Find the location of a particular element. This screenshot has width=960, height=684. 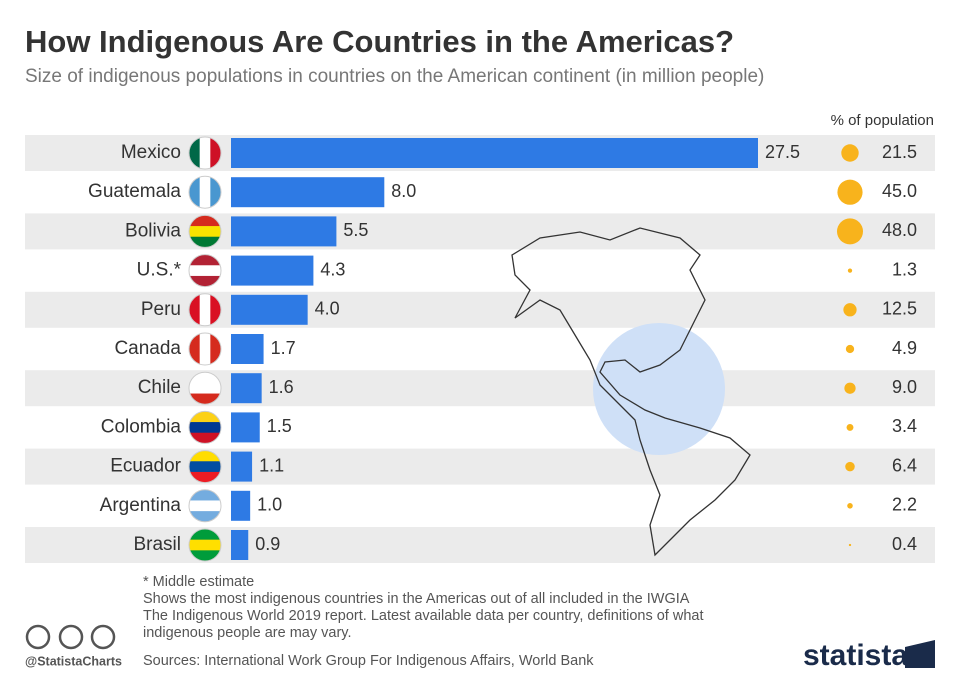

category-label: Colombia is located at coordinates (141, 426).